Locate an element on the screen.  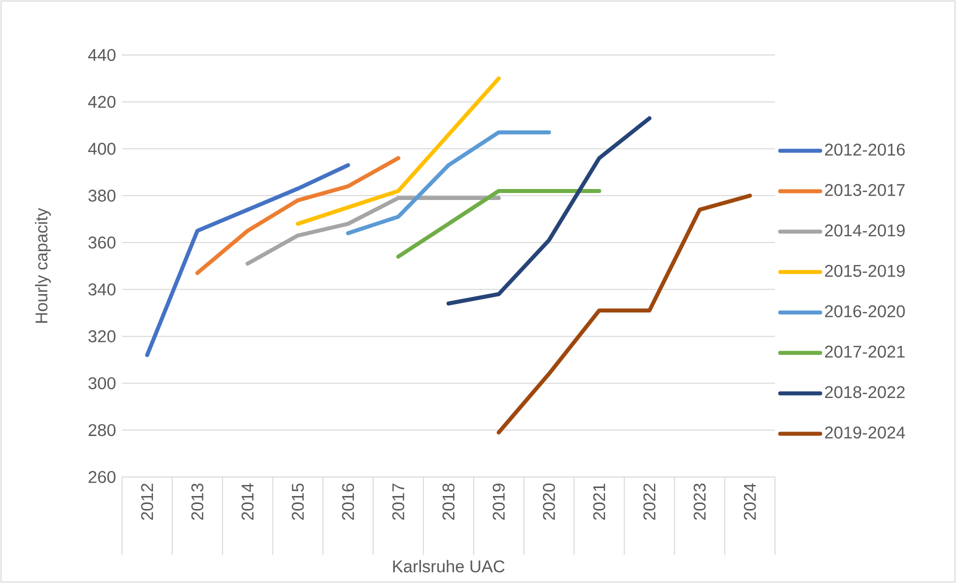
y-tick-label: 420 is located at coordinates (102, 102).